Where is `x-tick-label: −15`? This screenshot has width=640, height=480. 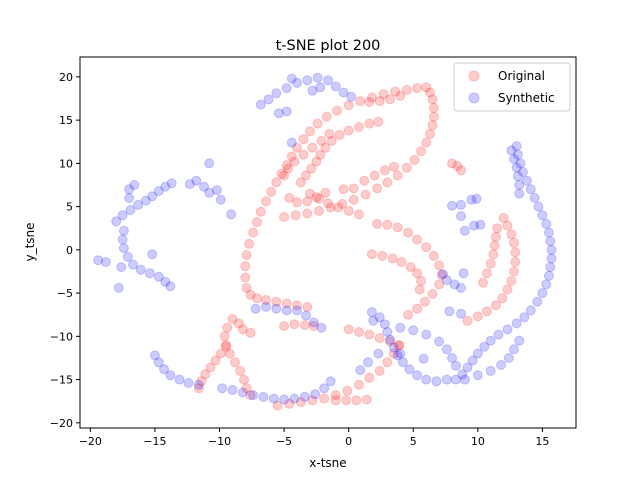
x-tick-label: −15 is located at coordinates (154, 441).